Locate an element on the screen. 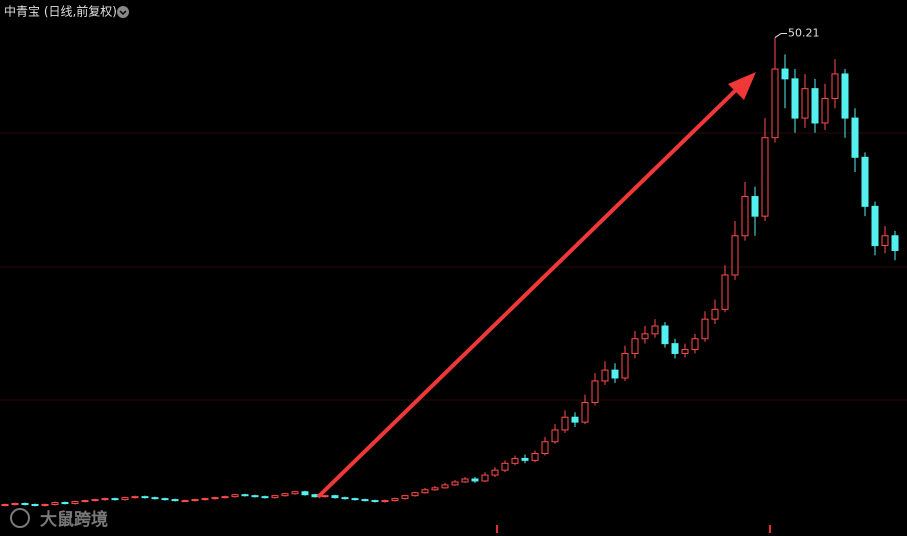 This screenshot has width=907, height=536. watermark: 大鼠跨境 is located at coordinates (59, 519).